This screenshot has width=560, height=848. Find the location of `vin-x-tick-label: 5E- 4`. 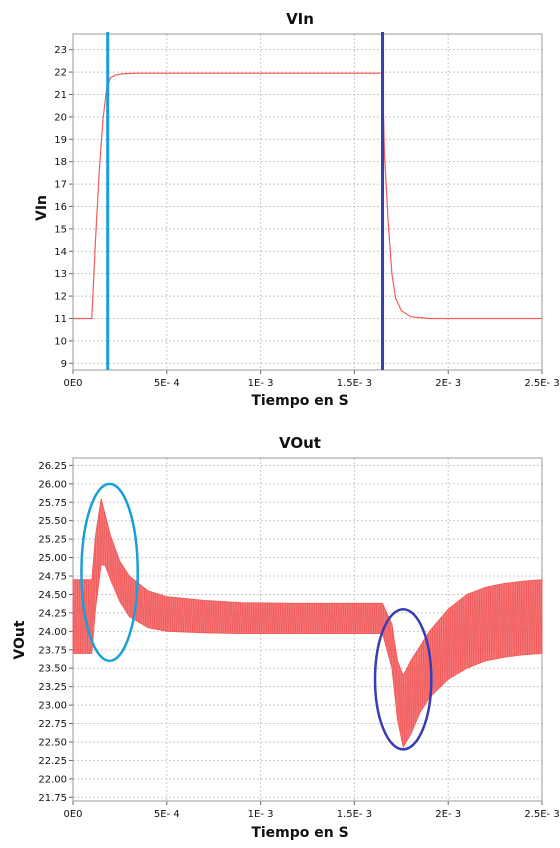

vin-x-tick-label: 5E- 4 is located at coordinates (167, 383).